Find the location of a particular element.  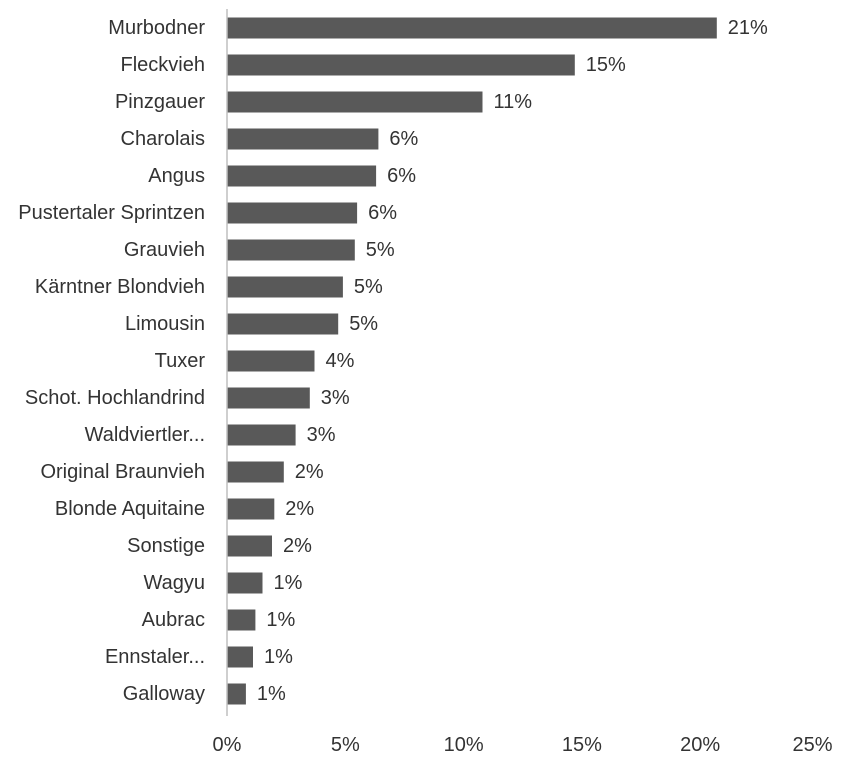

category-label: Pinzgauer is located at coordinates (160, 102).